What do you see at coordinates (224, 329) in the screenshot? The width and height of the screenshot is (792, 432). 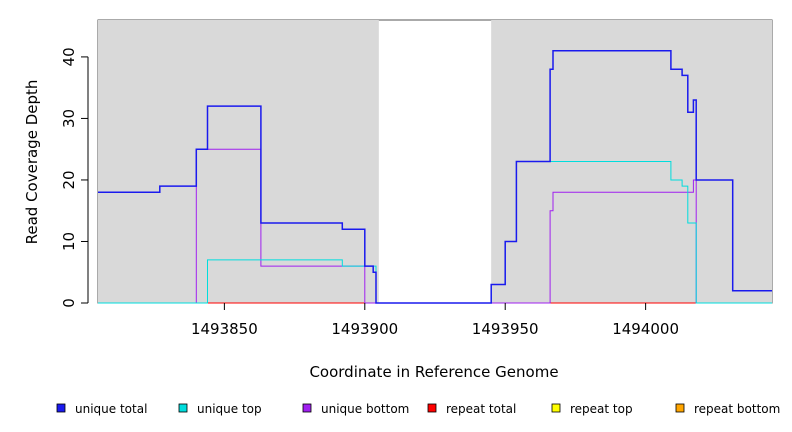 I see `x-tick-label: 1493850` at bounding box center [224, 329].